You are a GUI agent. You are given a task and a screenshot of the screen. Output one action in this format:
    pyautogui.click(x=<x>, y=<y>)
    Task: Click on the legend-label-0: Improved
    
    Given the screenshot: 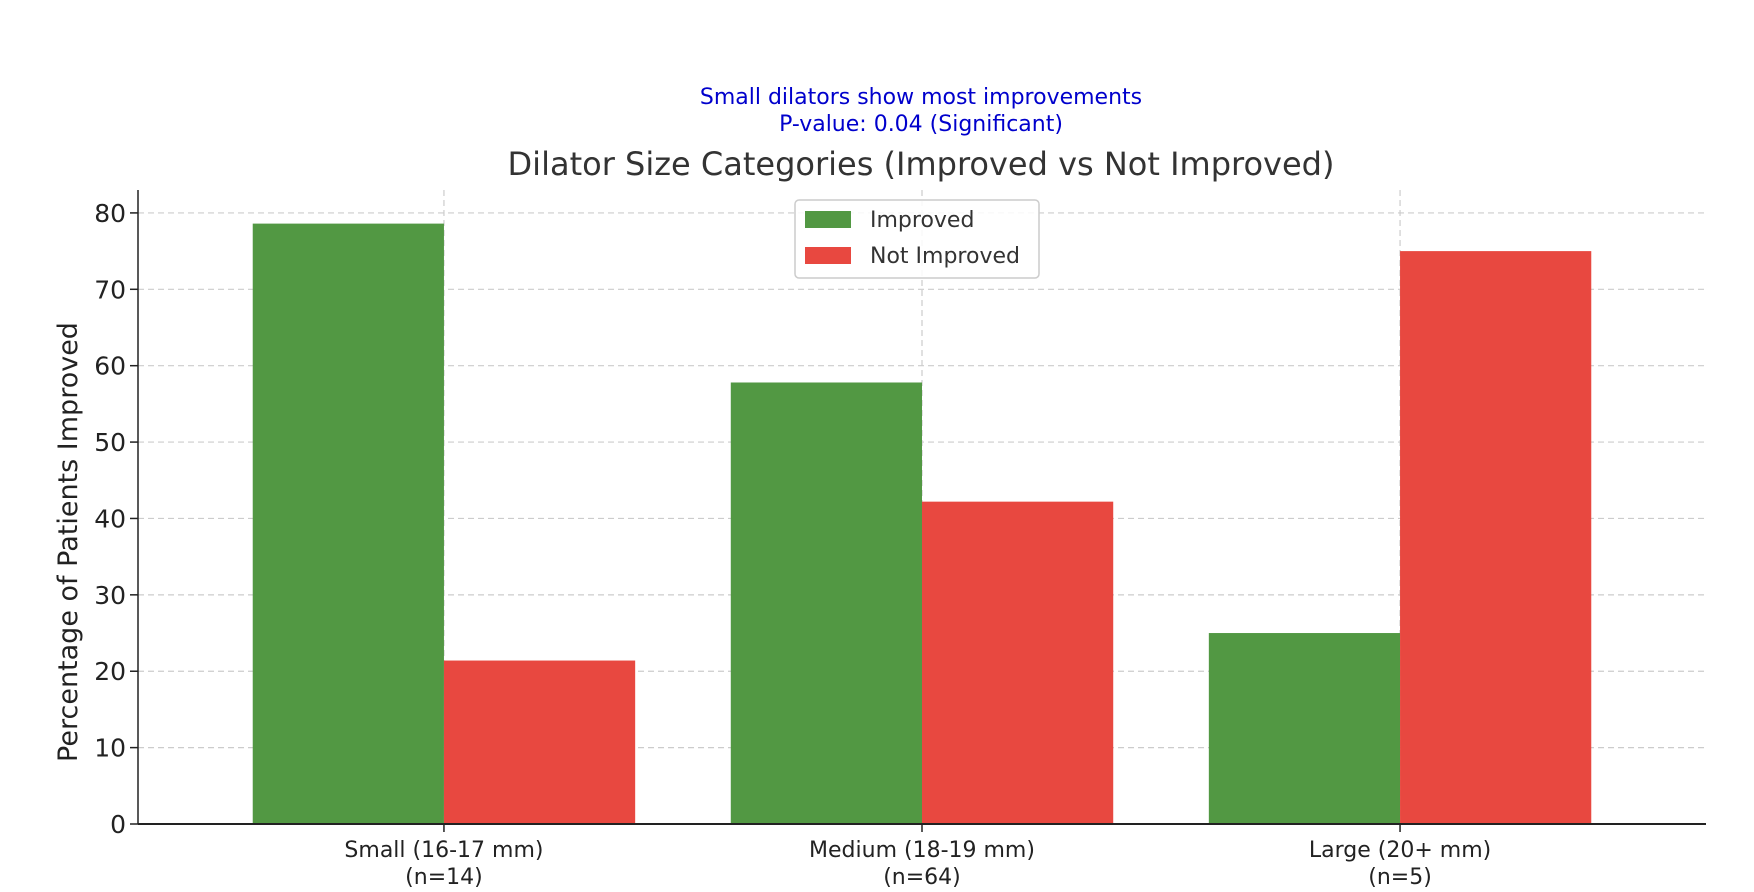 What is the action you would take?
    pyautogui.click(x=922, y=220)
    